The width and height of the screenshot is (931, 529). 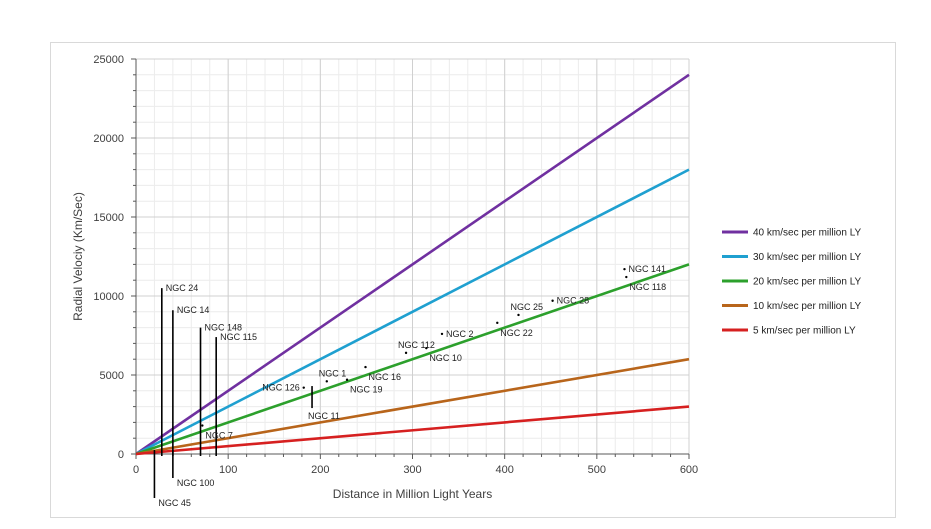 What do you see at coordinates (324, 403) in the screenshot?
I see `galaxy-marker: NGC 11` at bounding box center [324, 403].